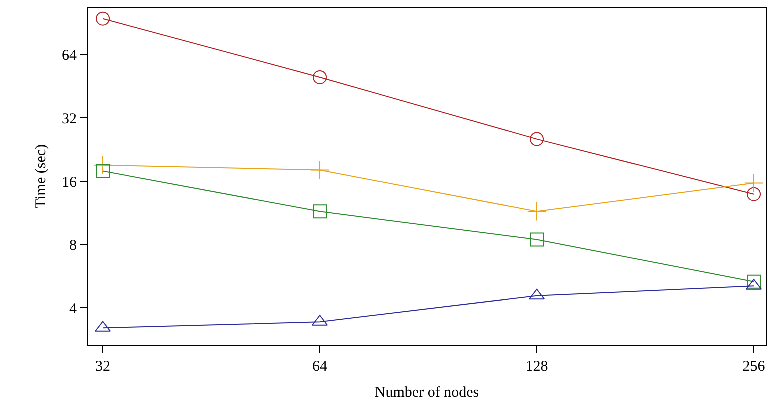 The width and height of the screenshot is (768, 416). Describe the element at coordinates (320, 367) in the screenshot. I see `x-tick-label: 64` at that location.